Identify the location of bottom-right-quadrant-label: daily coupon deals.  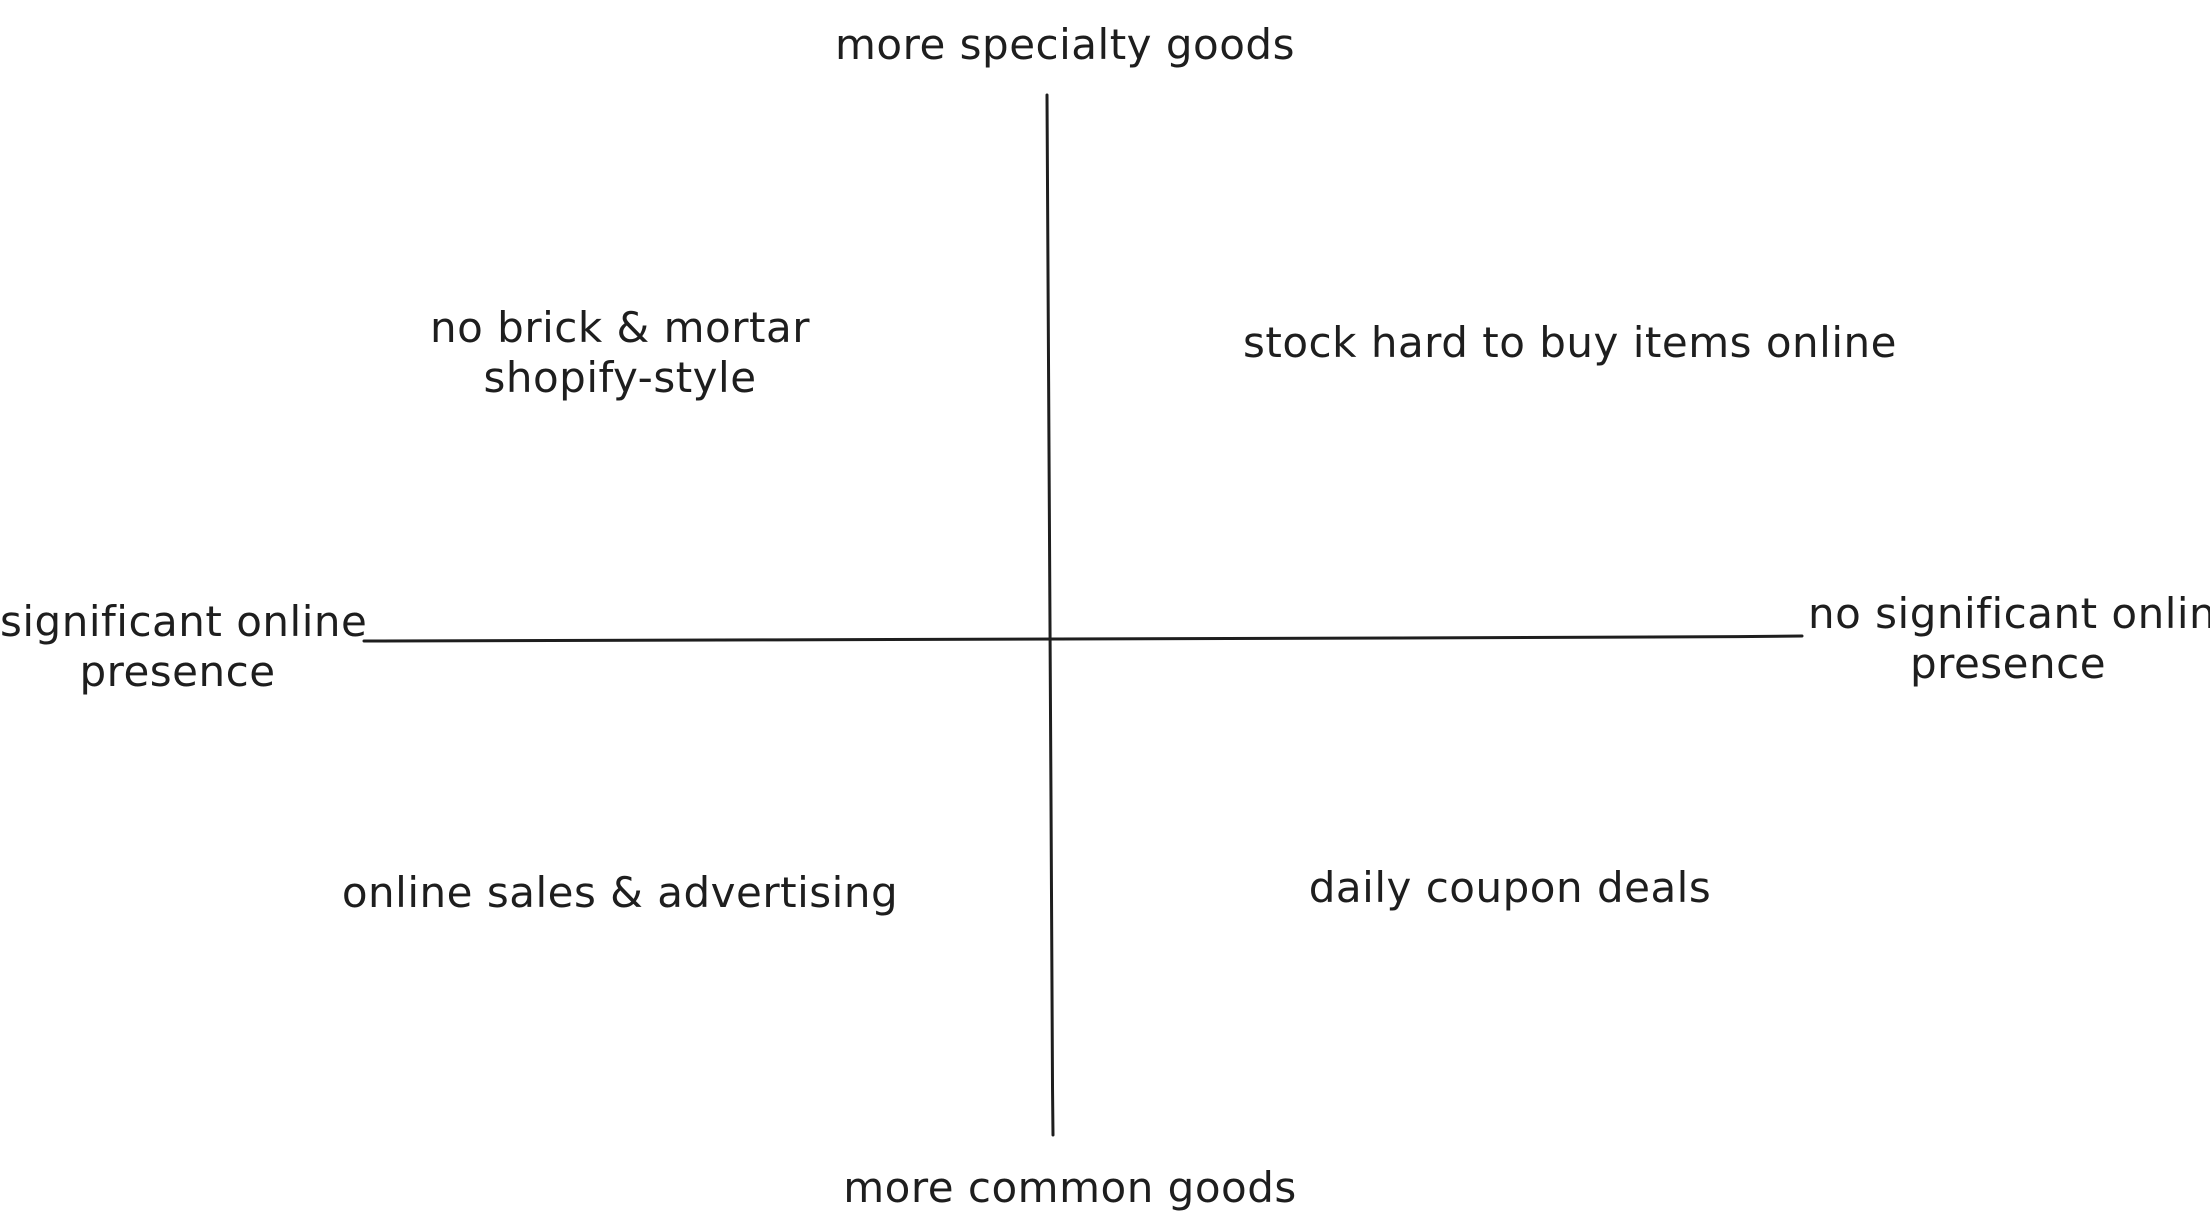
(1510, 887).